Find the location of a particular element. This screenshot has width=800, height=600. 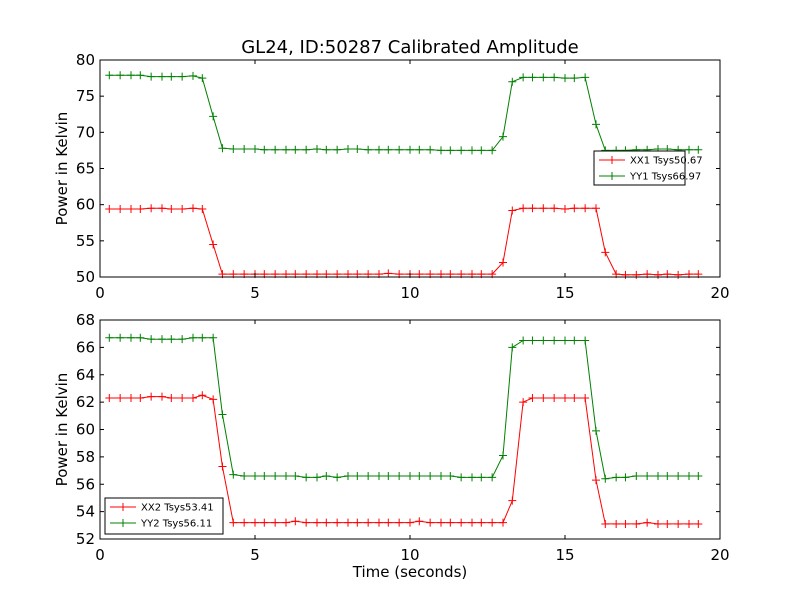

bottom-y-tick-label: 62 is located at coordinates (85, 402).